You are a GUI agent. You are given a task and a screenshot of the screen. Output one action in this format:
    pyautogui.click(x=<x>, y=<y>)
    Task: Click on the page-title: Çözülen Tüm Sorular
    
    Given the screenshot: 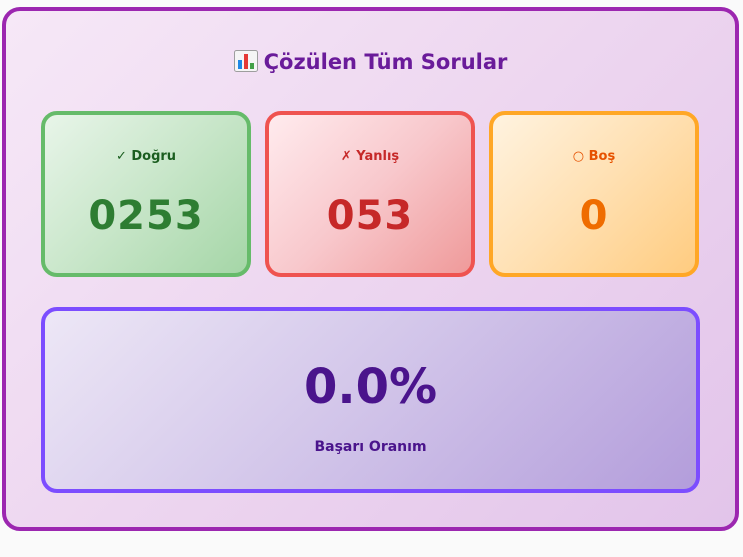 What is the action you would take?
    pyautogui.click(x=370, y=62)
    